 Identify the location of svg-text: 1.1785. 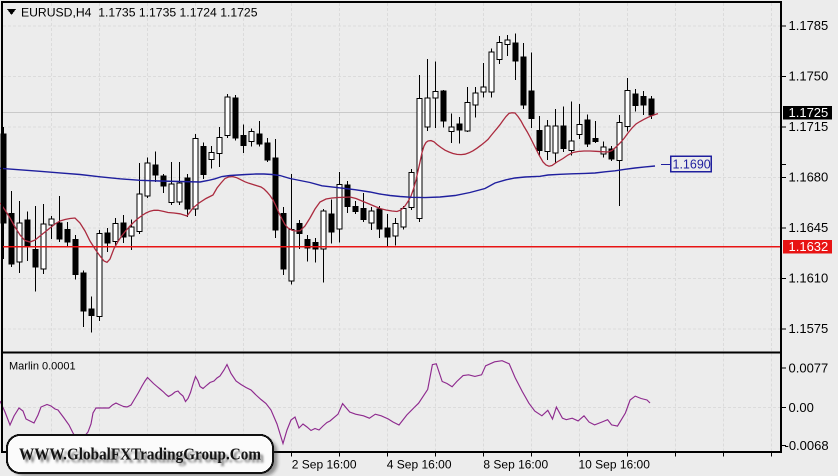
(809, 25).